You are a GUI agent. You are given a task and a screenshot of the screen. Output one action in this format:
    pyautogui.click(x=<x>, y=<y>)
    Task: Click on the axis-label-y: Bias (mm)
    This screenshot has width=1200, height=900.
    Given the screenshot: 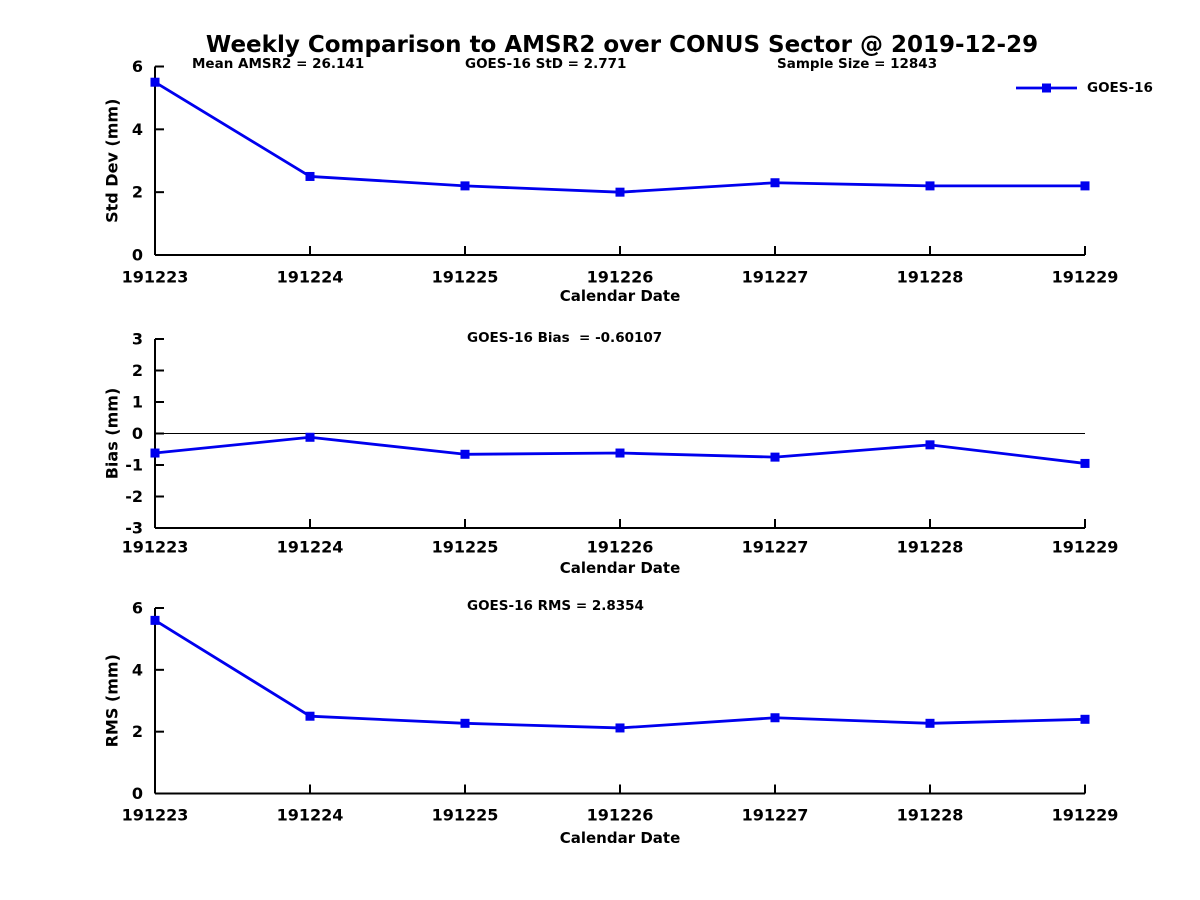 What is the action you would take?
    pyautogui.click(x=112, y=434)
    